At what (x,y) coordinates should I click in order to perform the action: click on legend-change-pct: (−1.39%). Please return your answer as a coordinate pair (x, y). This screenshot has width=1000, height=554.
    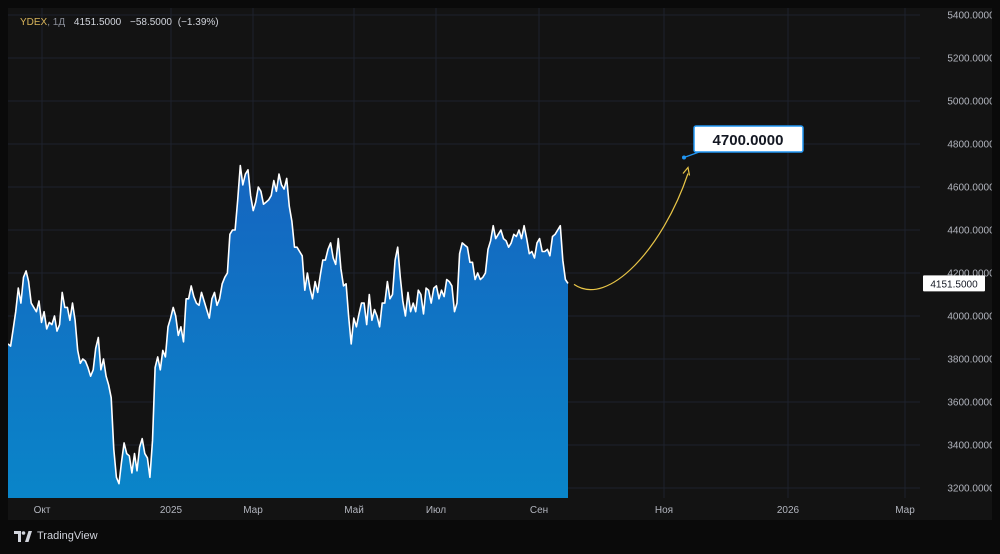
    Looking at the image, I should click on (198, 22).